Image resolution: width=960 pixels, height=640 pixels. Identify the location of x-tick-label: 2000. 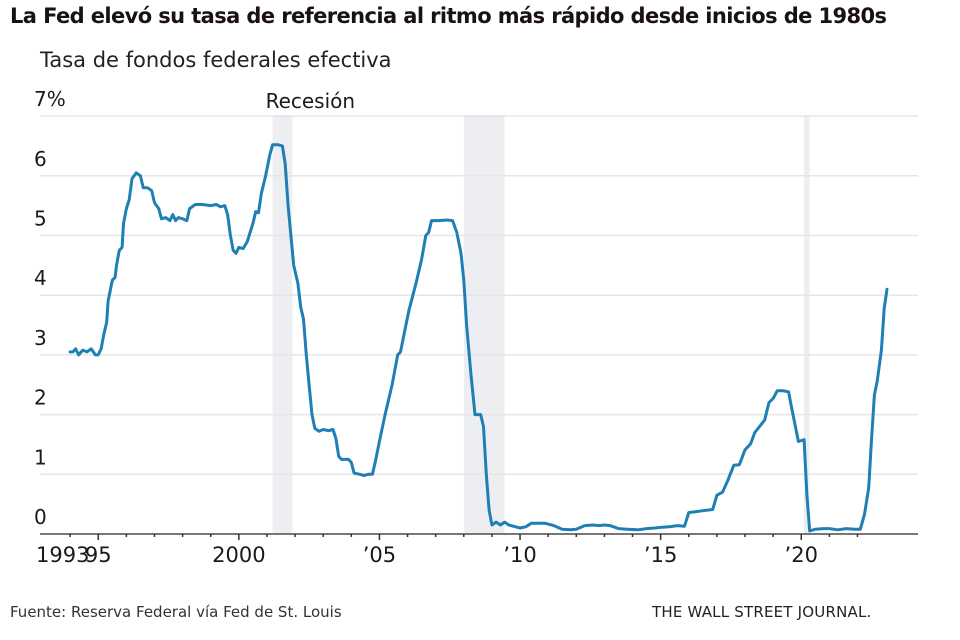
(238, 555).